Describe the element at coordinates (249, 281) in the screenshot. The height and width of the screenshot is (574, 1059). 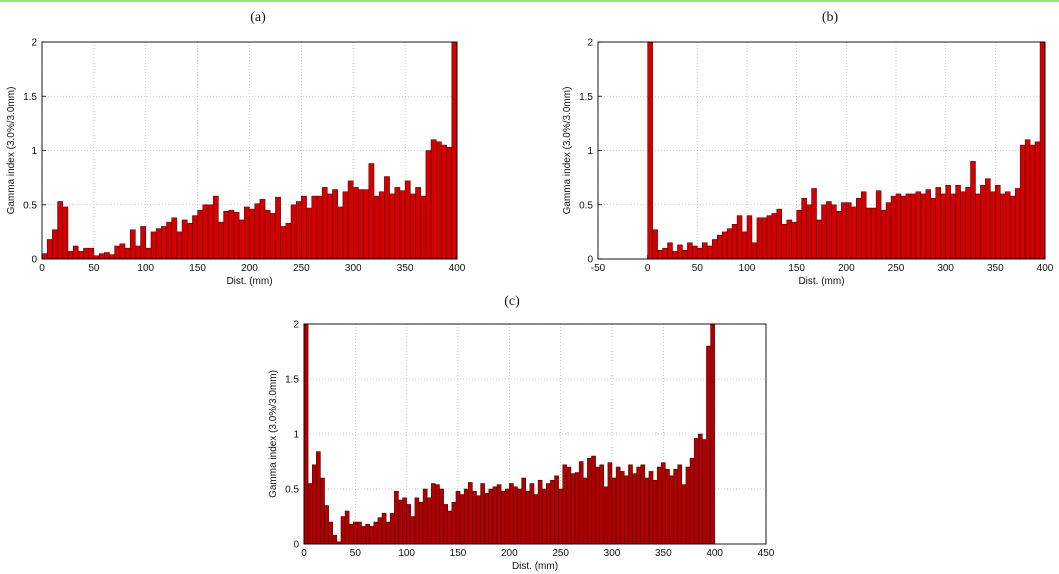
I see `x-axis-label: Dist. (mm)` at that location.